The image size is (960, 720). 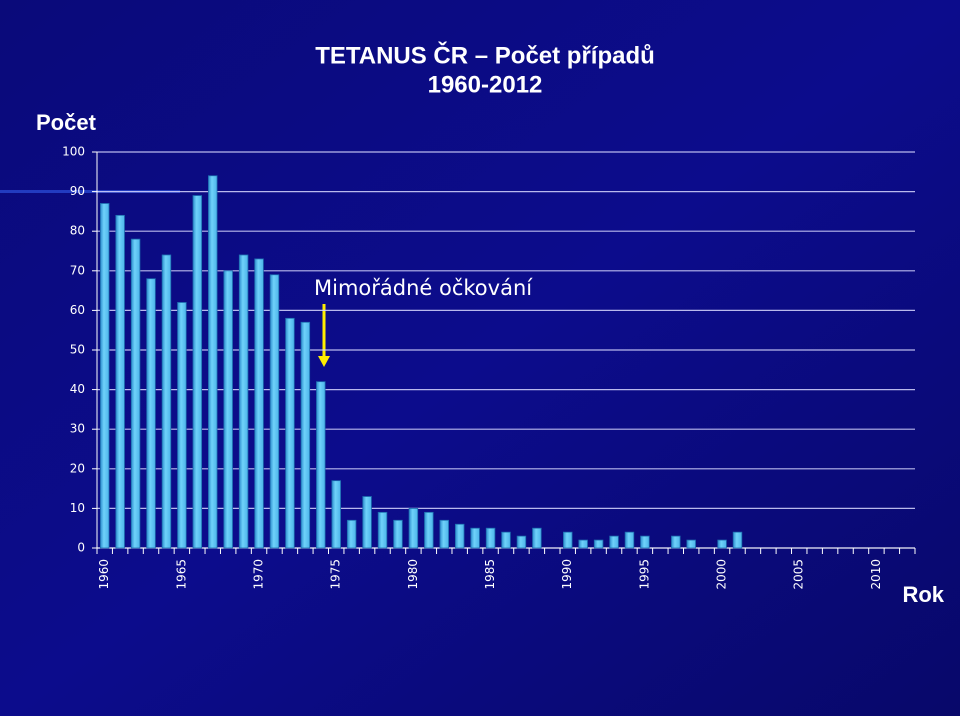 What do you see at coordinates (259, 574) in the screenshot?
I see `x-tick-label: 1970` at bounding box center [259, 574].